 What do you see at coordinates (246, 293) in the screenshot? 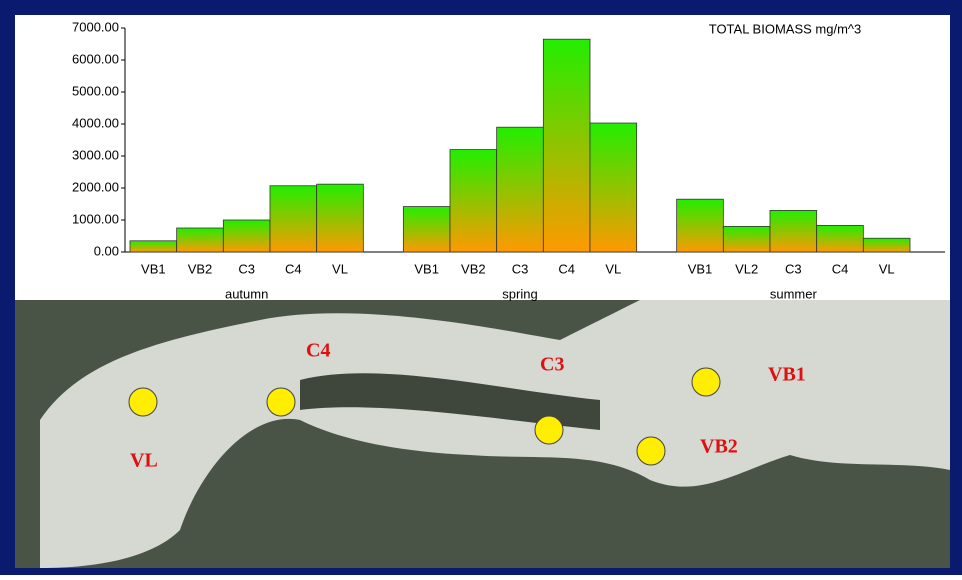
I see `group-label: autumn` at bounding box center [246, 293].